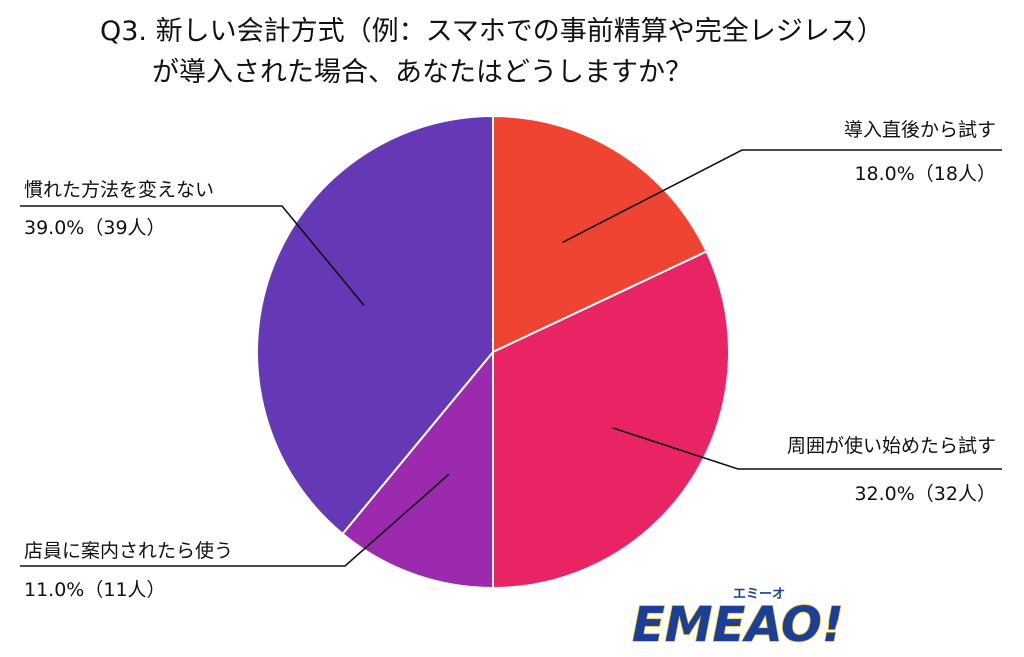  Describe the element at coordinates (891, 446) in the screenshot. I see `slice-label-2: 周囲が使い始めたら試す` at that location.